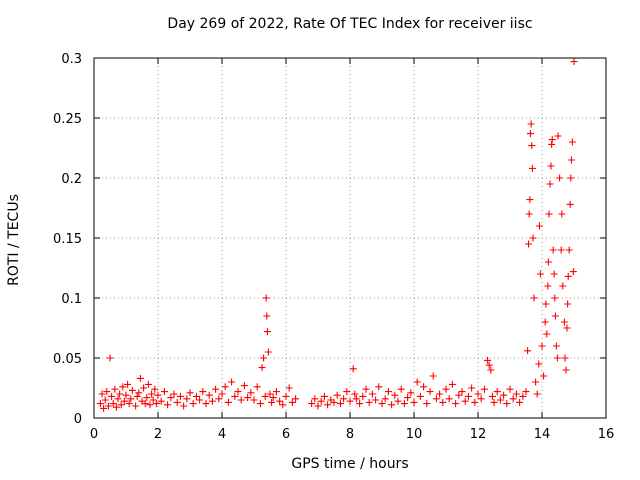 The width and height of the screenshot is (640, 480). What do you see at coordinates (286, 434) in the screenshot?
I see `x-tick-label: 6` at bounding box center [286, 434].